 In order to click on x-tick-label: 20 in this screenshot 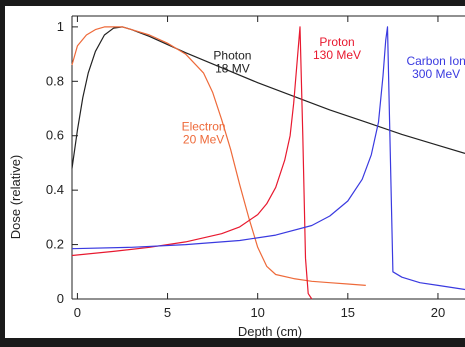, I will do `click(438, 312)`.